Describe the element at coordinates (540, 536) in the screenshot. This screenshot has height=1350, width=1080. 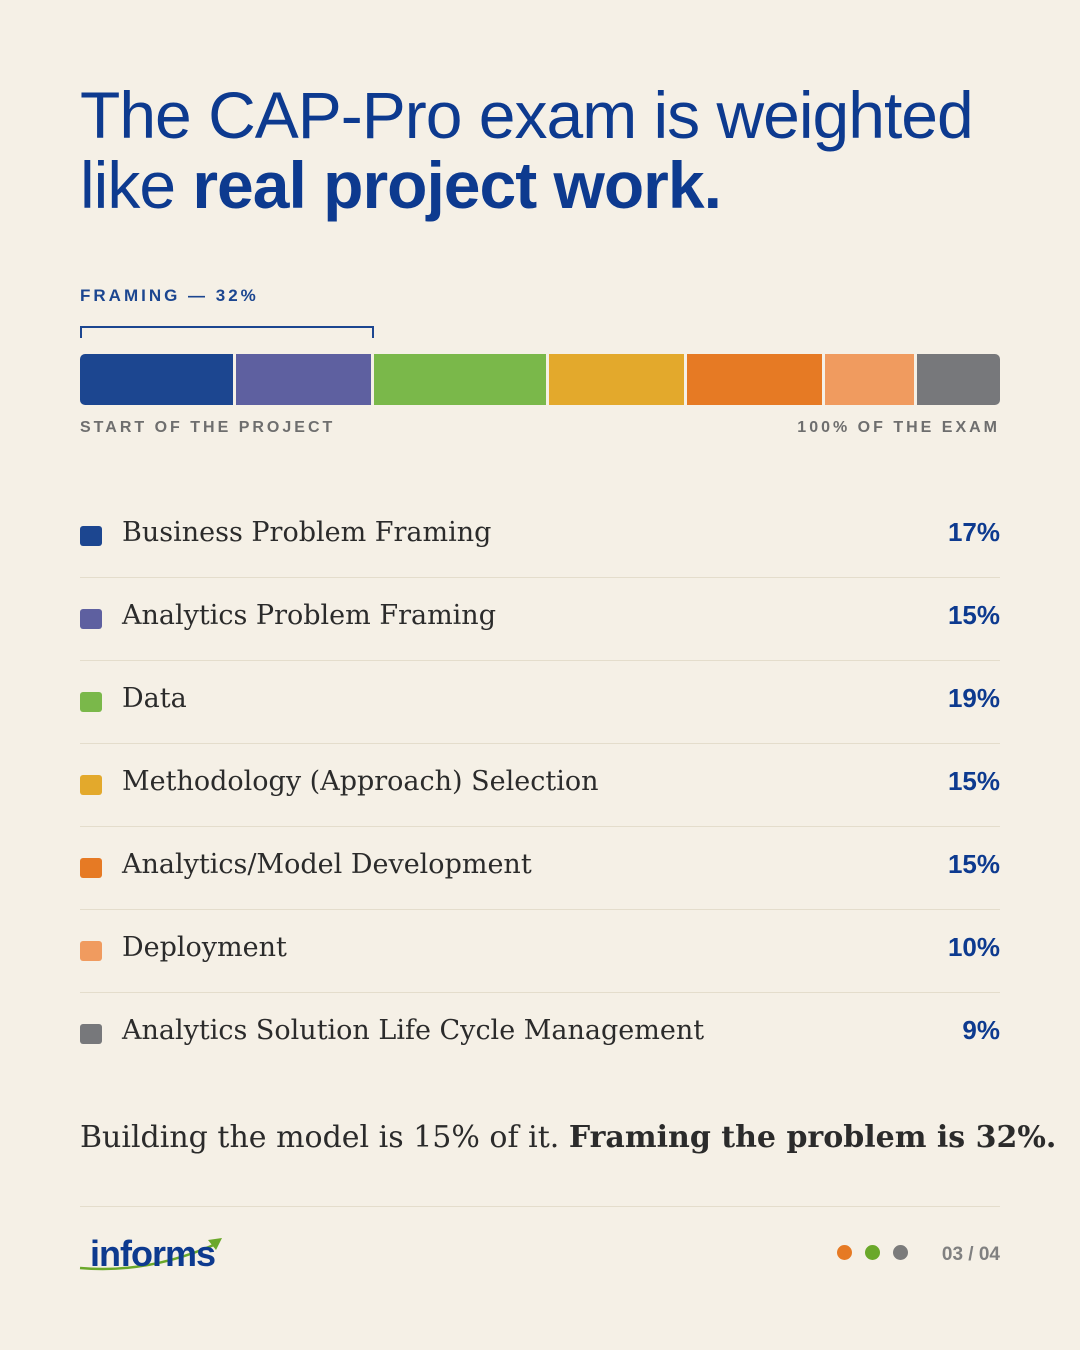
I see `legend-row: Business Problem Framing 17%` at that location.